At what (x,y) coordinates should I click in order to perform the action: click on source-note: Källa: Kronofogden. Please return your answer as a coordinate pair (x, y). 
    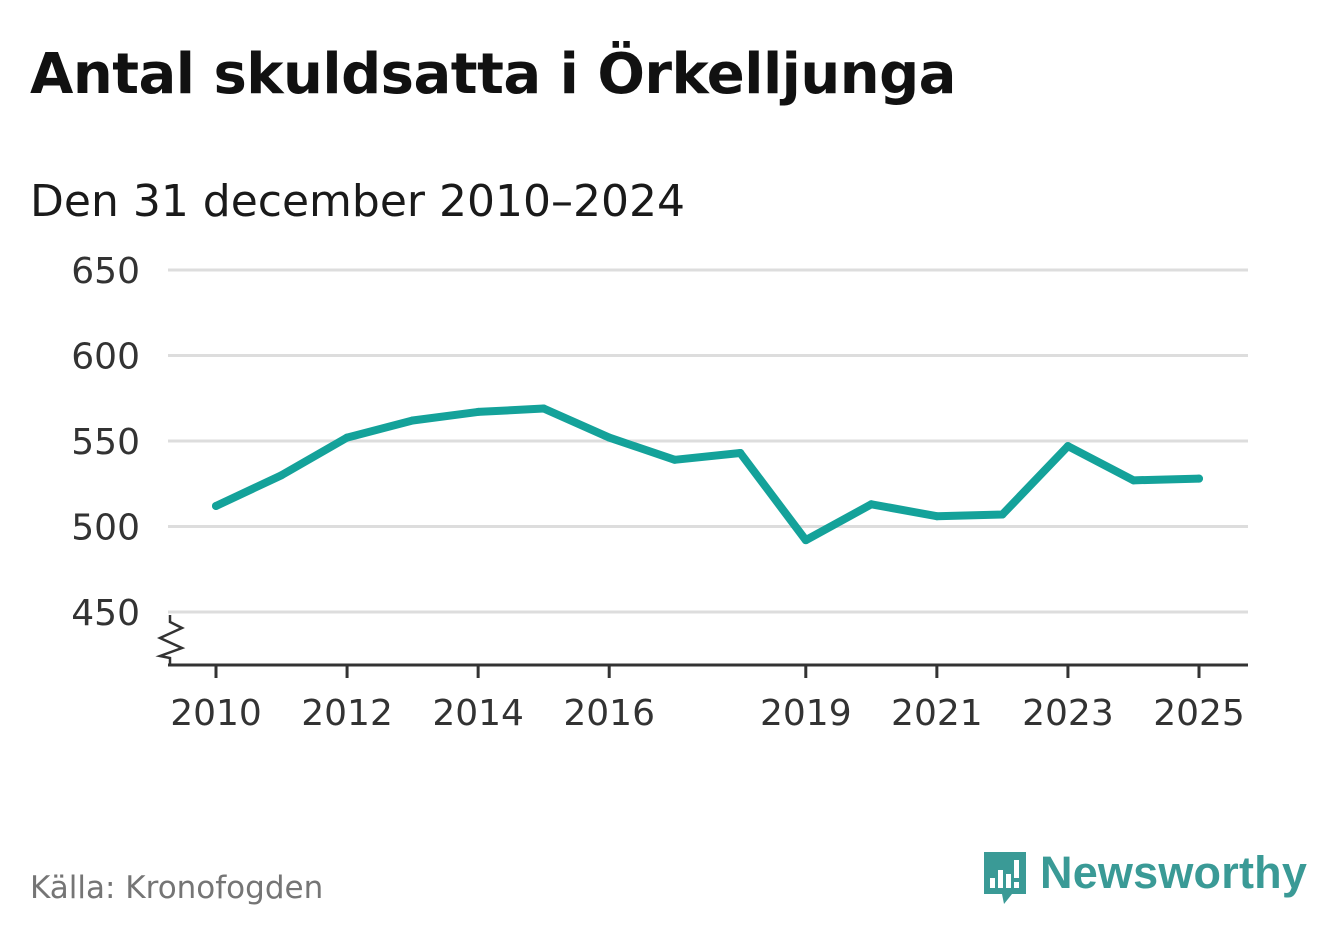
    Looking at the image, I should click on (177, 888).